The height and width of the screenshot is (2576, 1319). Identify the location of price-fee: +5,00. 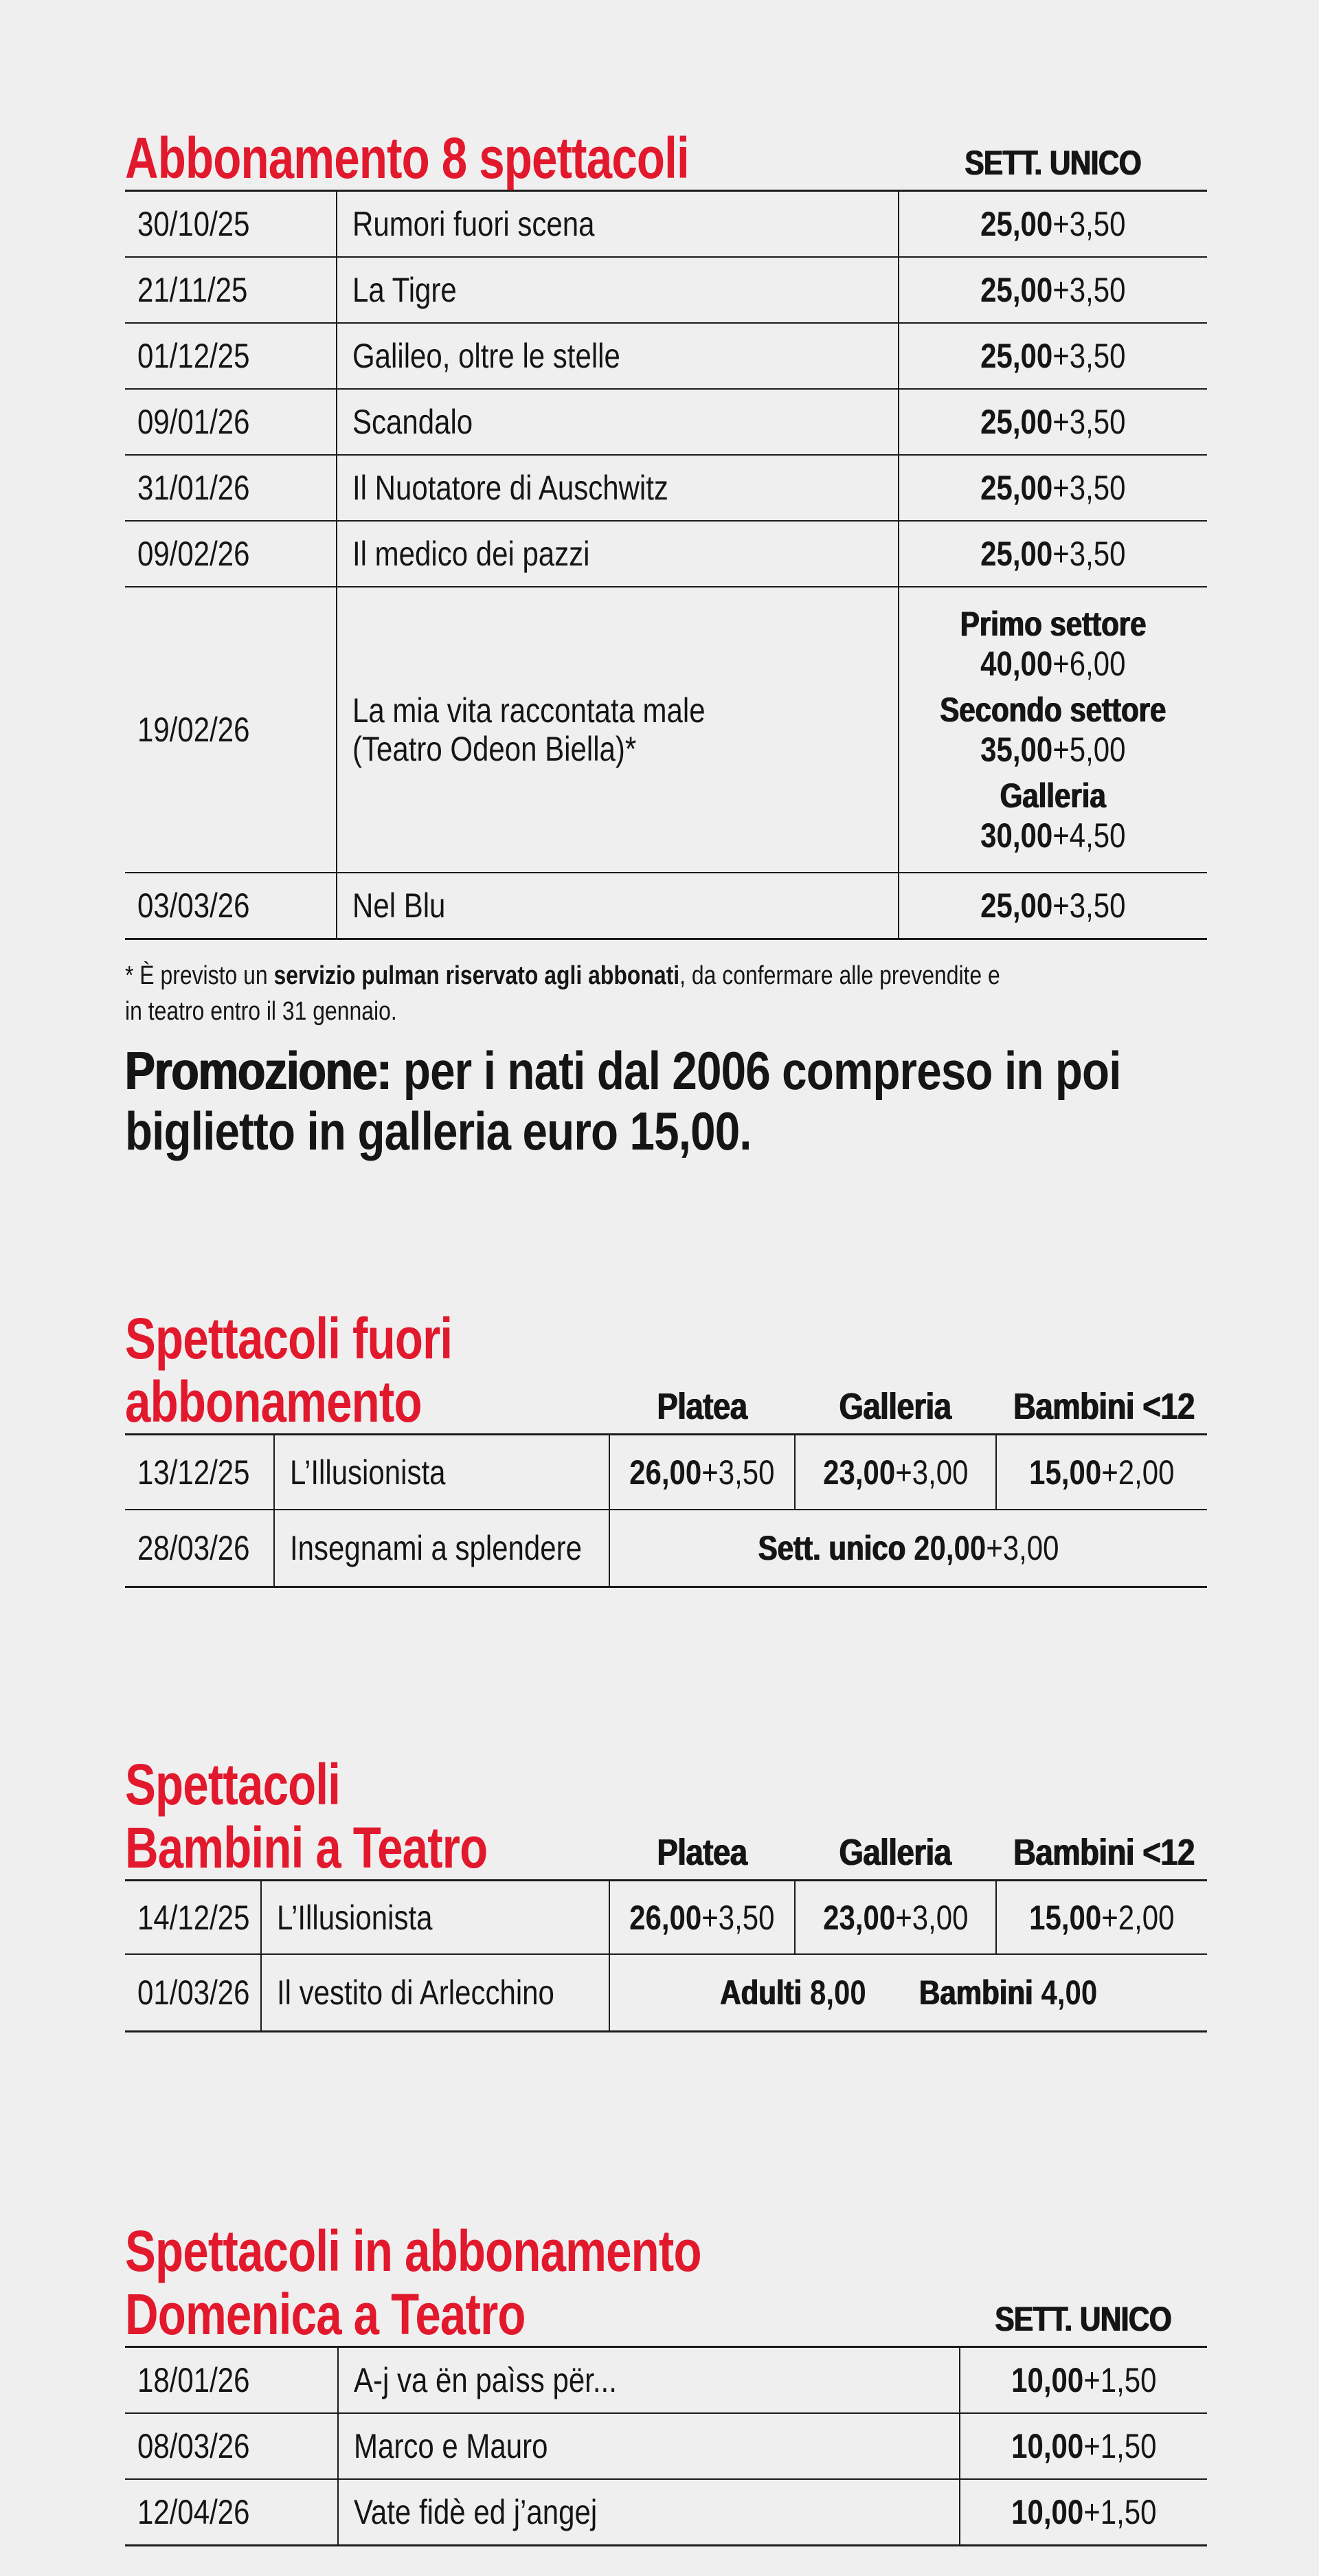
(1089, 749).